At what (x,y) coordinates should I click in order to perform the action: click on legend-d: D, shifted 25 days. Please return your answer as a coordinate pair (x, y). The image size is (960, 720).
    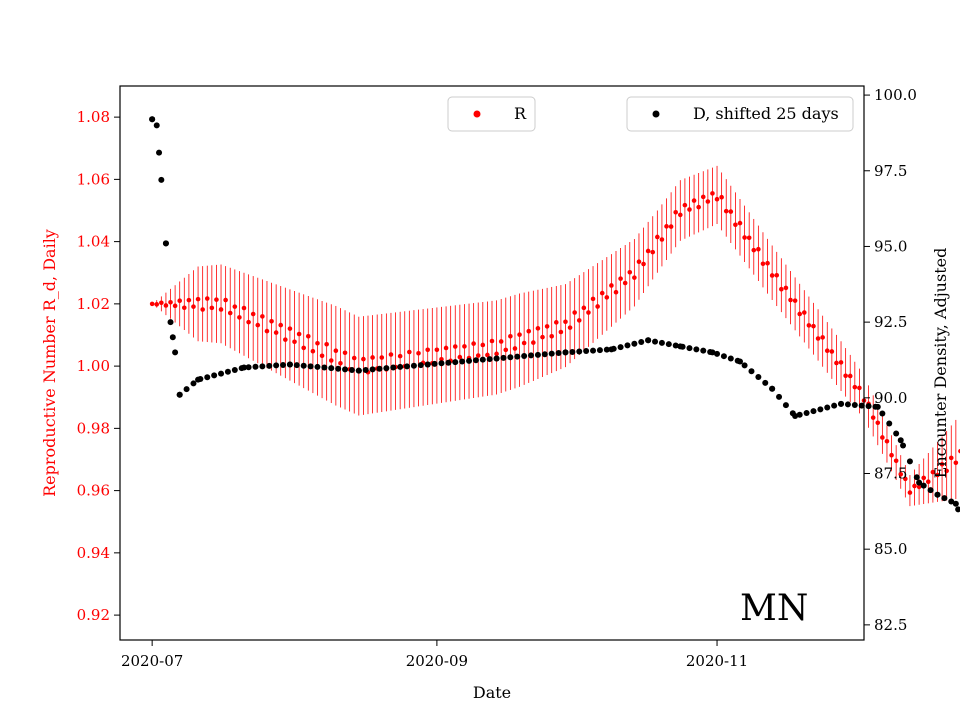
    Looking at the image, I should click on (740, 114).